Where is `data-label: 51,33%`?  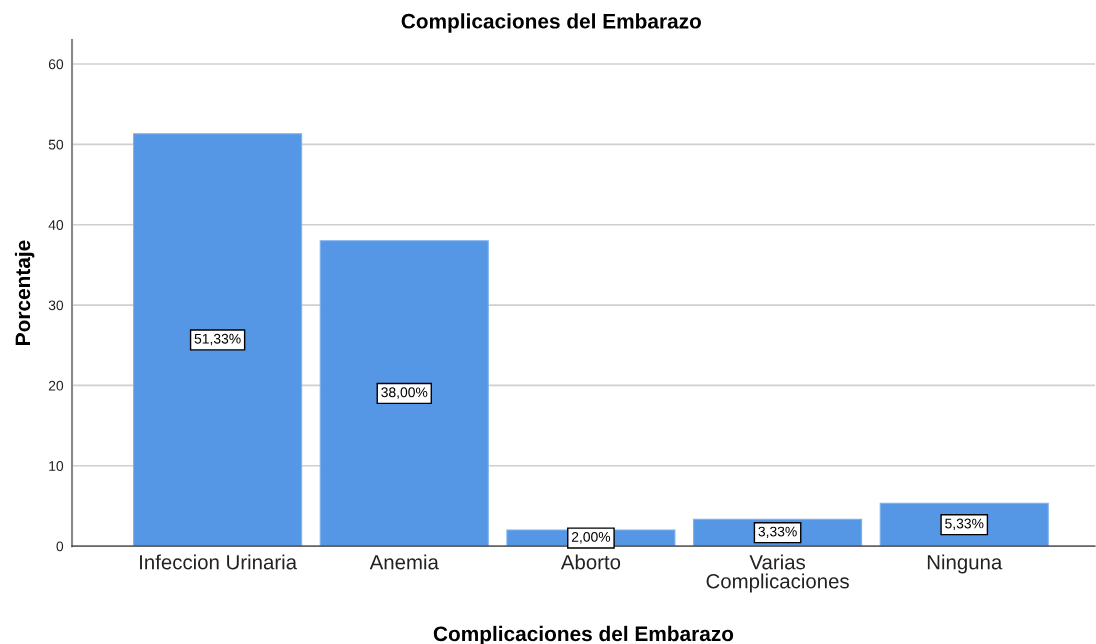 data-label: 51,33% is located at coordinates (217, 339).